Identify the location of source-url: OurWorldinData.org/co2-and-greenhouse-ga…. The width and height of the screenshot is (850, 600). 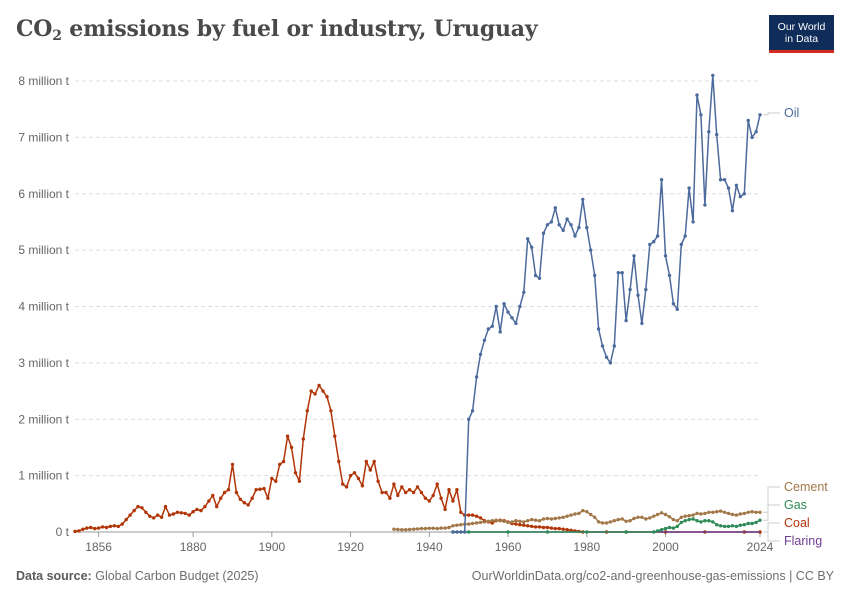
(652, 576).